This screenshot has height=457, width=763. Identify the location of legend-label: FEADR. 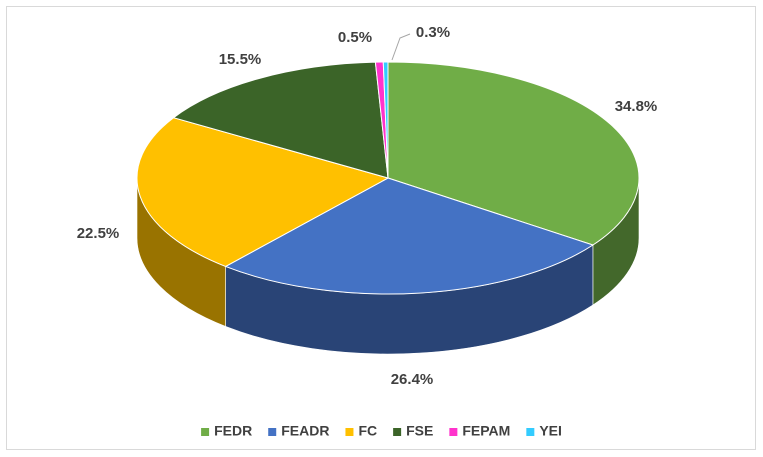
(305, 431).